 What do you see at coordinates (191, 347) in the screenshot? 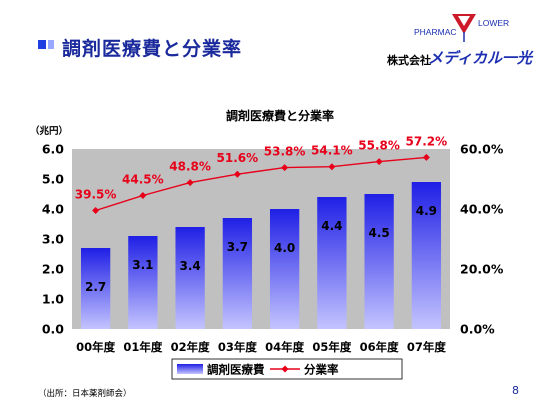
I see `x-tick-label: 02年度` at bounding box center [191, 347].